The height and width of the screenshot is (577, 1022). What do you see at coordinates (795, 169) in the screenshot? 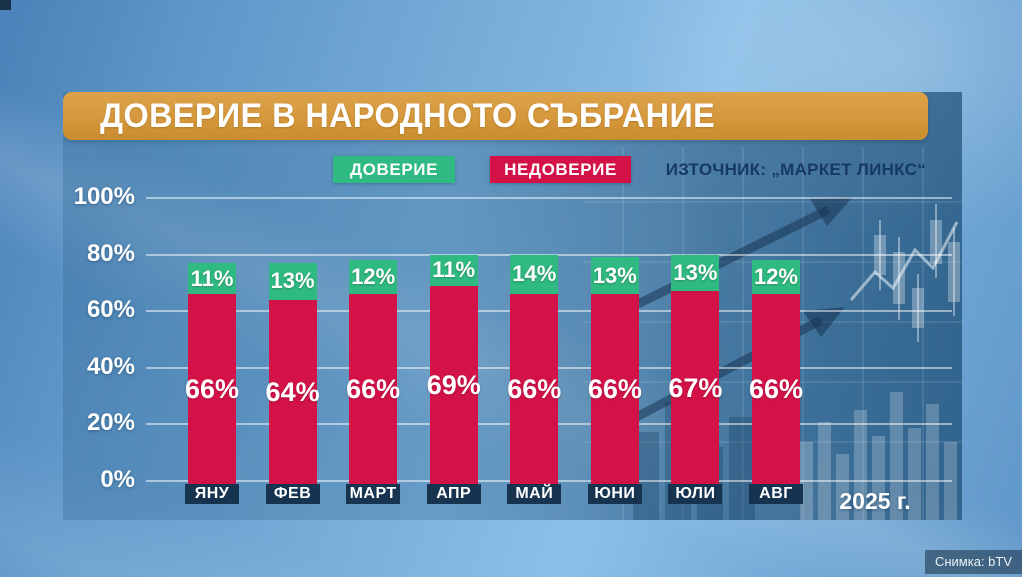
I see `source-label: ИЗТОЧНИК: „МАРКЕТ ЛИНКС“` at bounding box center [795, 169].